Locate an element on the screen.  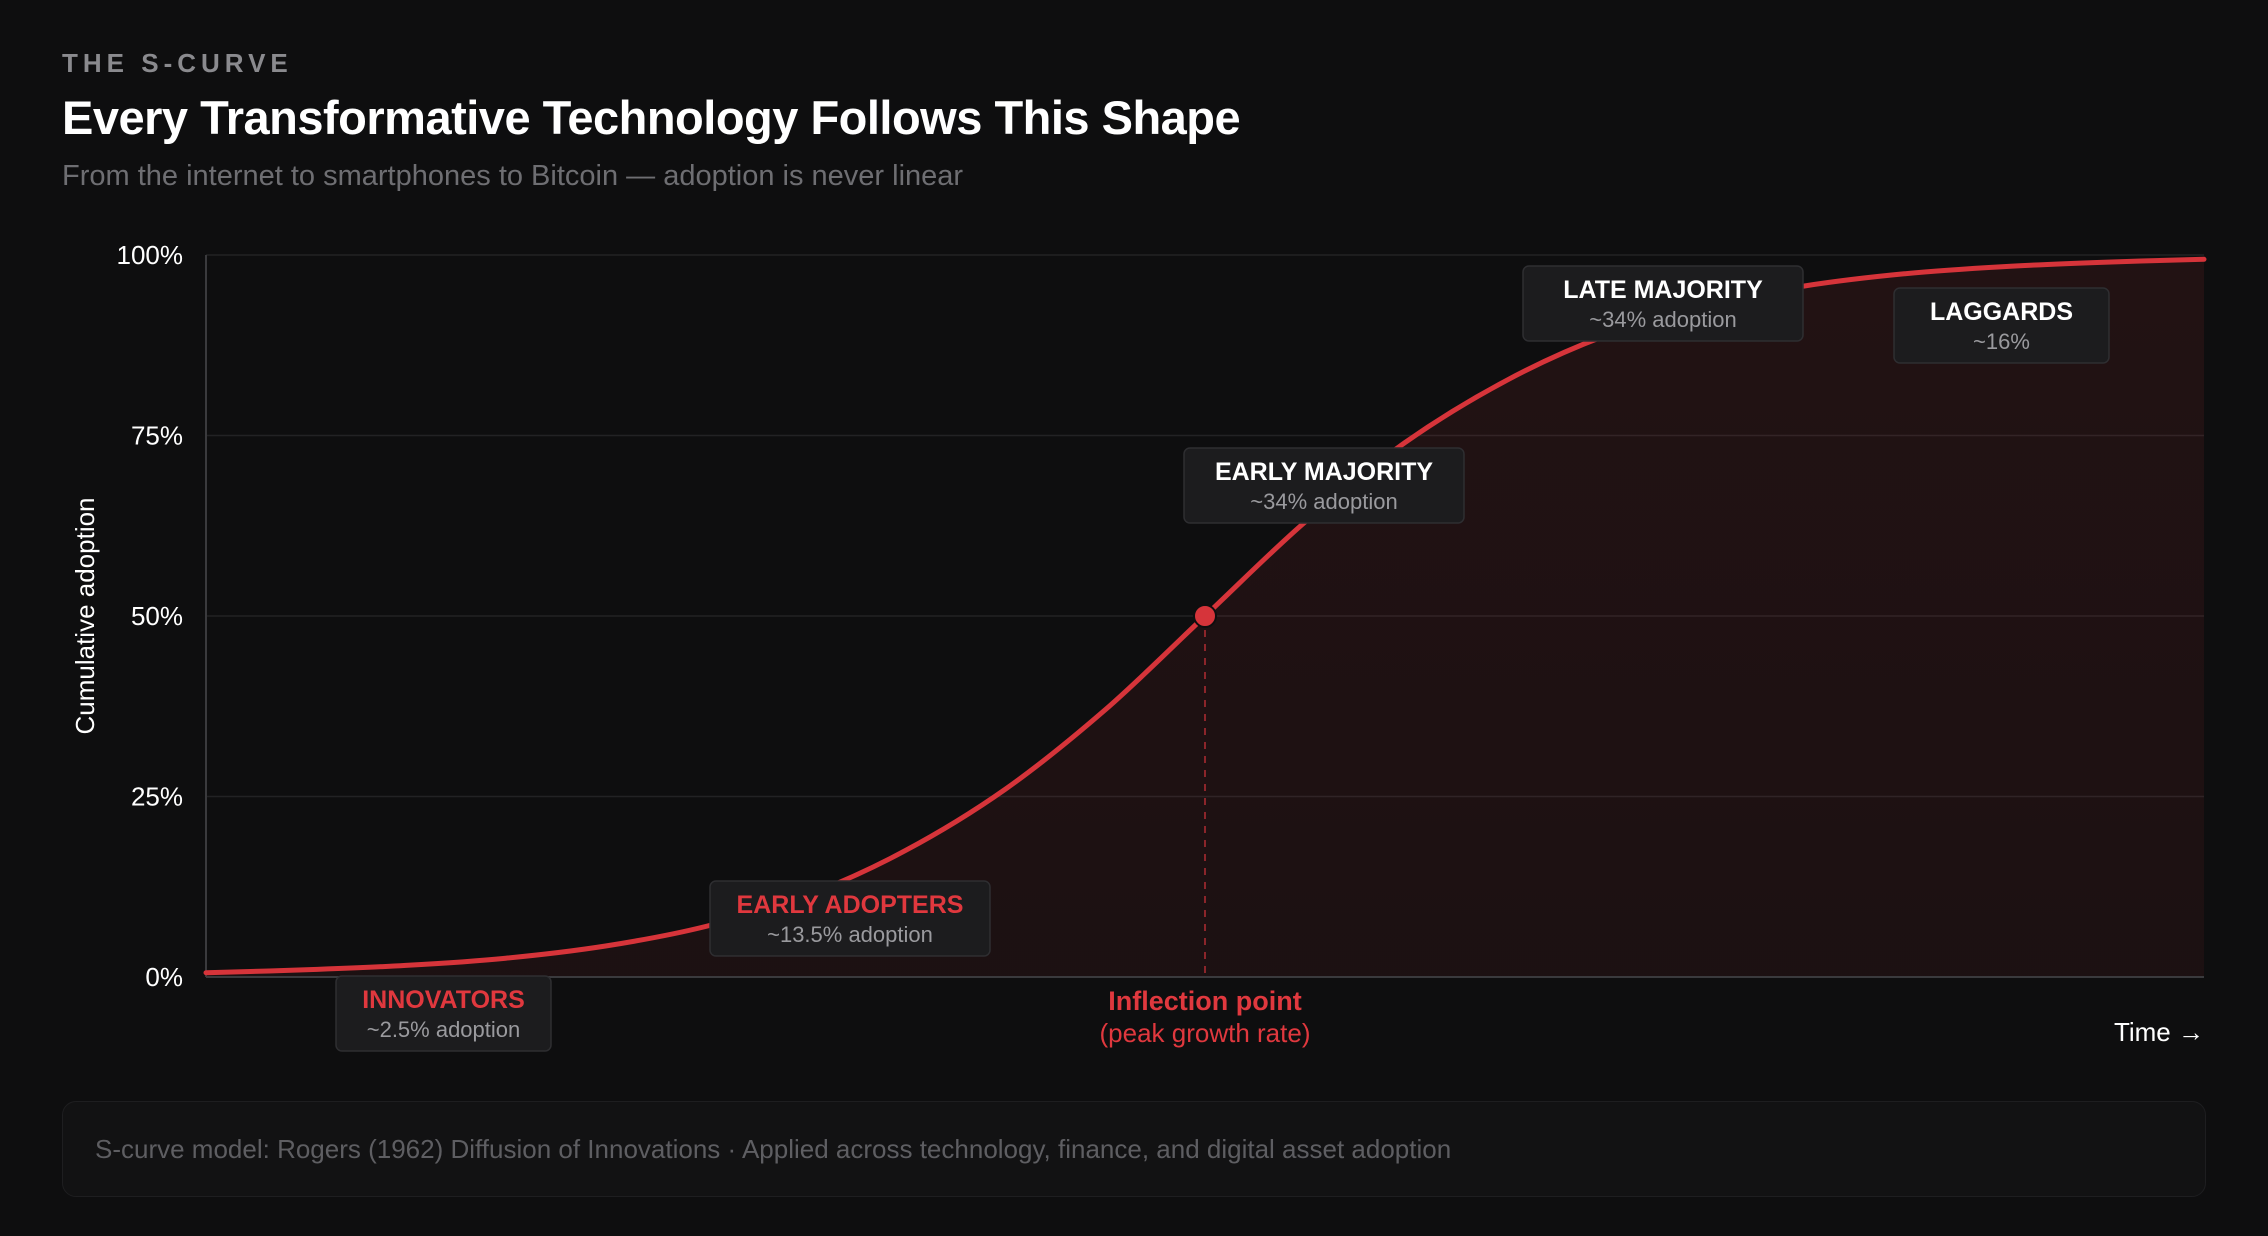
y-tick-label: 75% is located at coordinates (157, 436).